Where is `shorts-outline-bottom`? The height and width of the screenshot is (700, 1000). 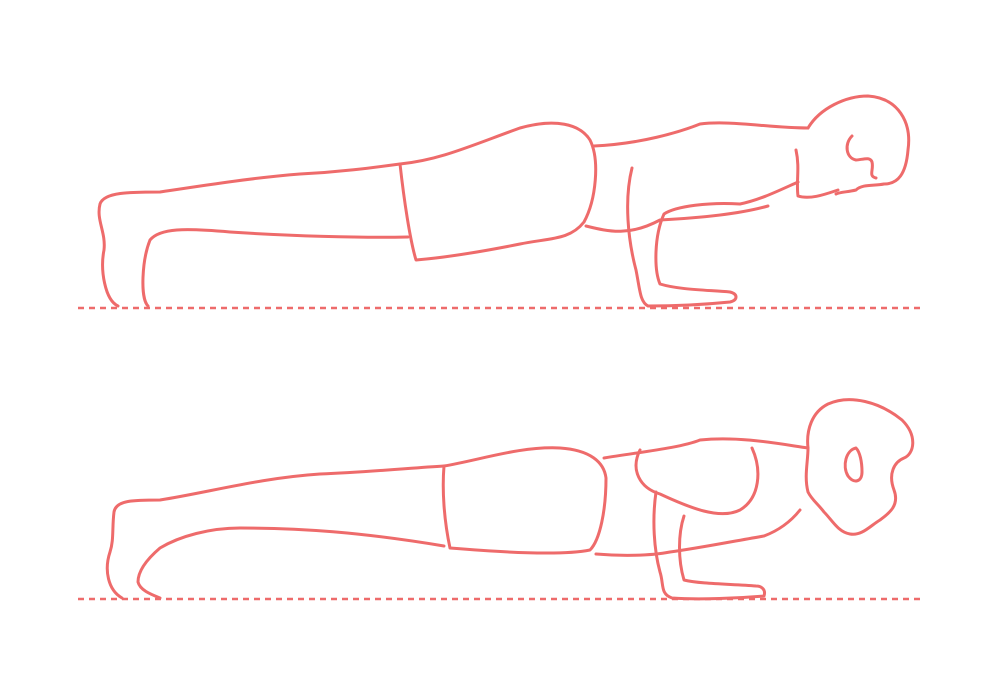 shorts-outline-bottom is located at coordinates (524, 500).